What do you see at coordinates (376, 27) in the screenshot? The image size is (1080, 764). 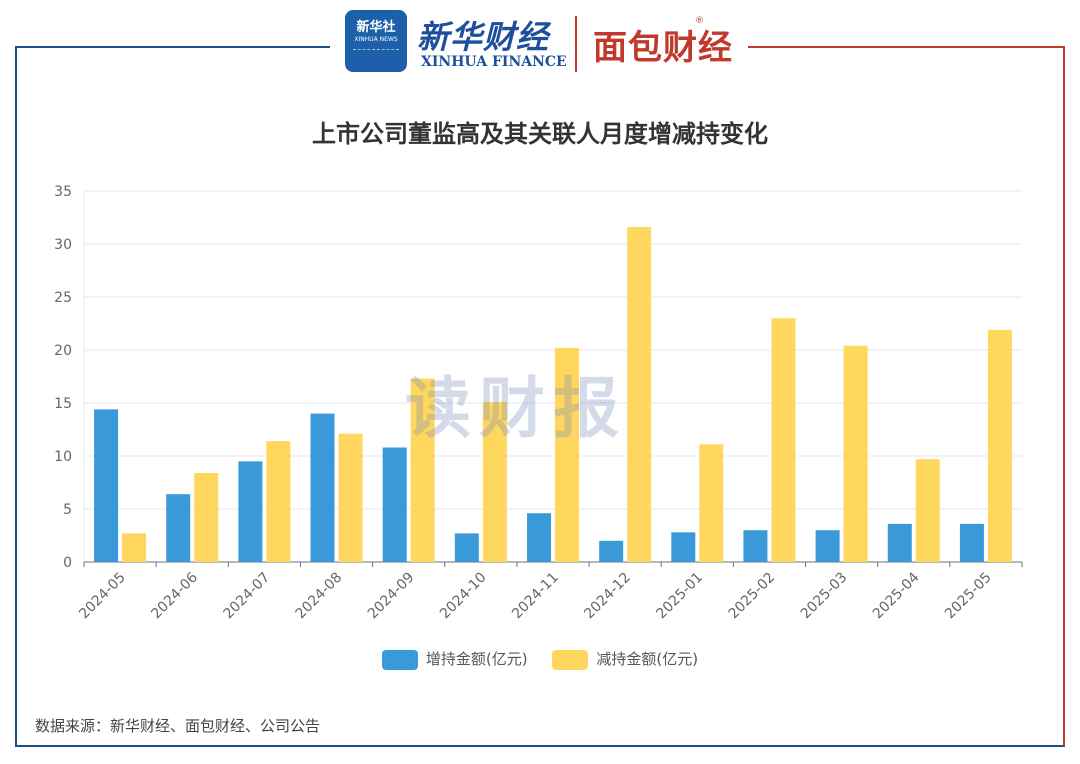 I see `xinhua-badge-cn: 新华社` at bounding box center [376, 27].